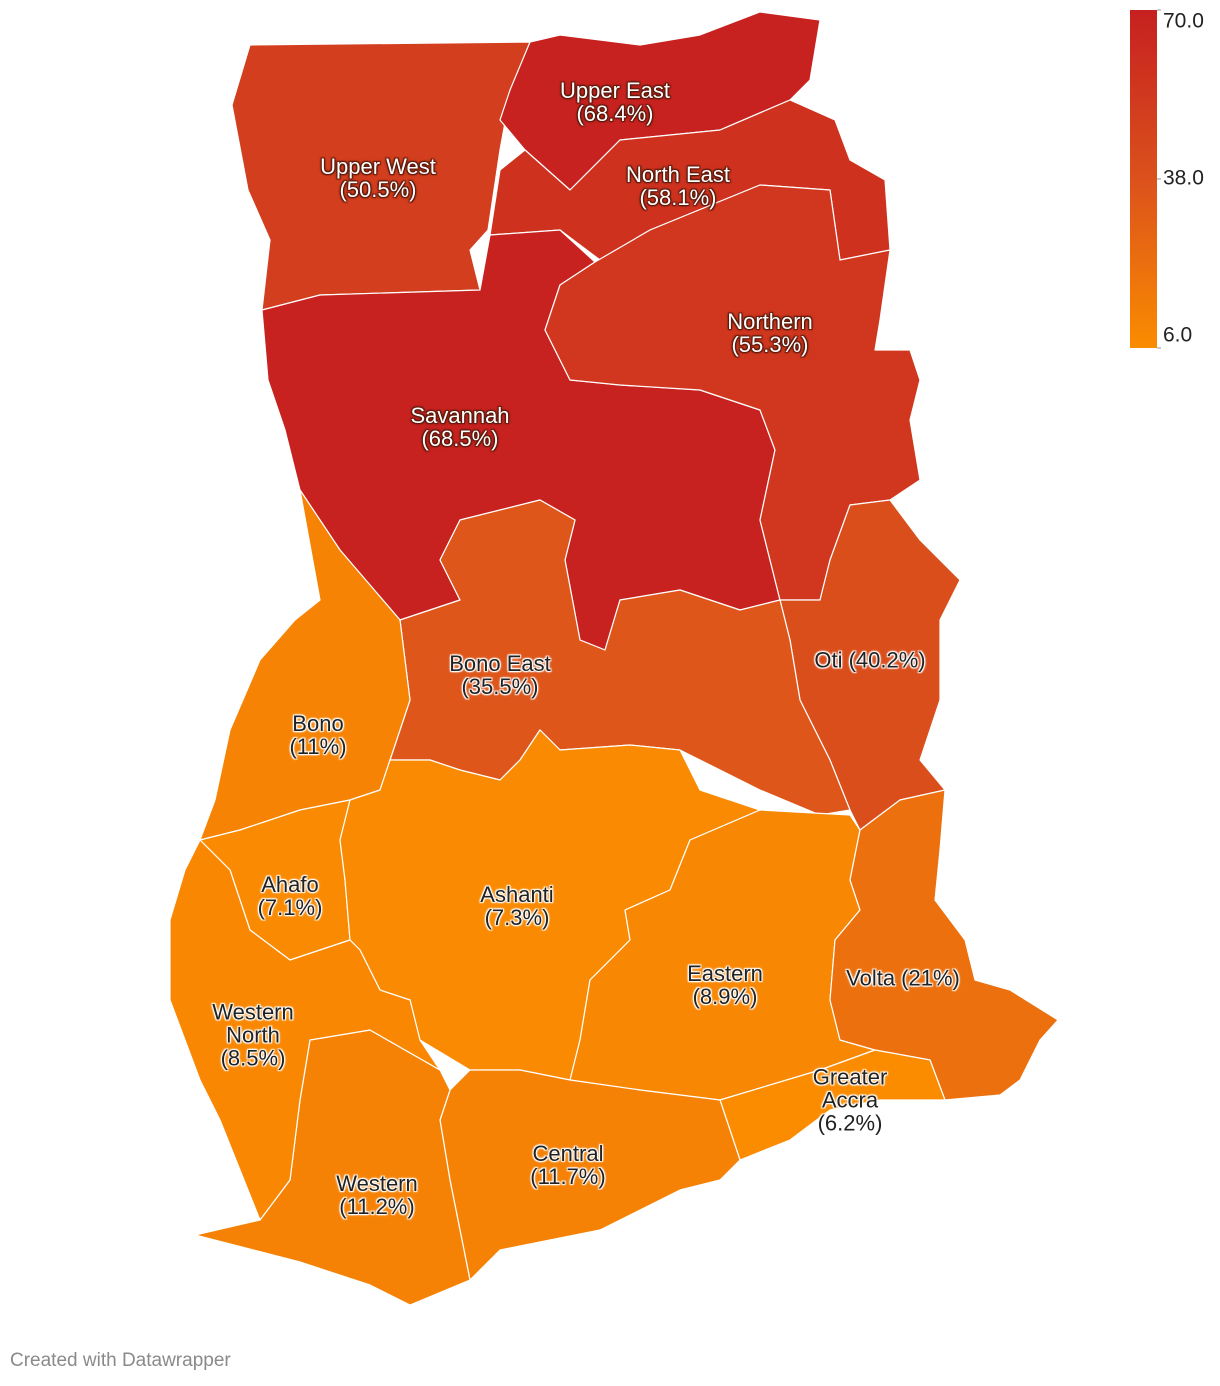  Describe the element at coordinates (1183, 178) in the screenshot. I see `legend-tick-label: 38.0` at that location.